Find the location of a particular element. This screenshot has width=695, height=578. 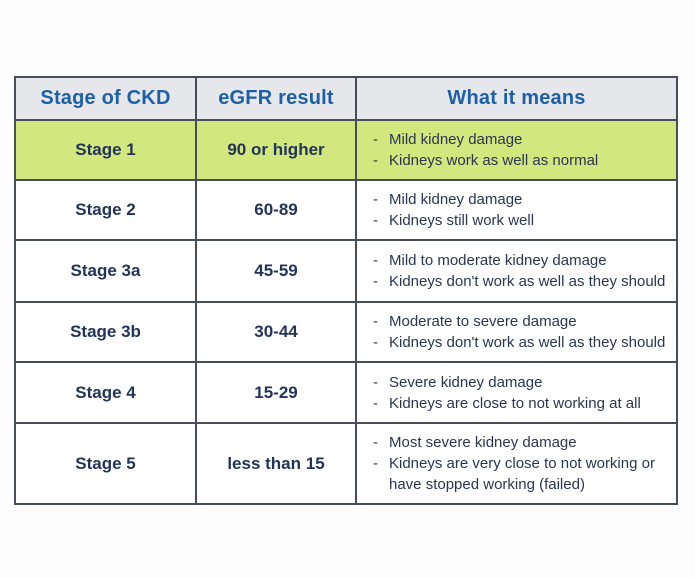

stage-cell: Stage 4 is located at coordinates (105, 392).